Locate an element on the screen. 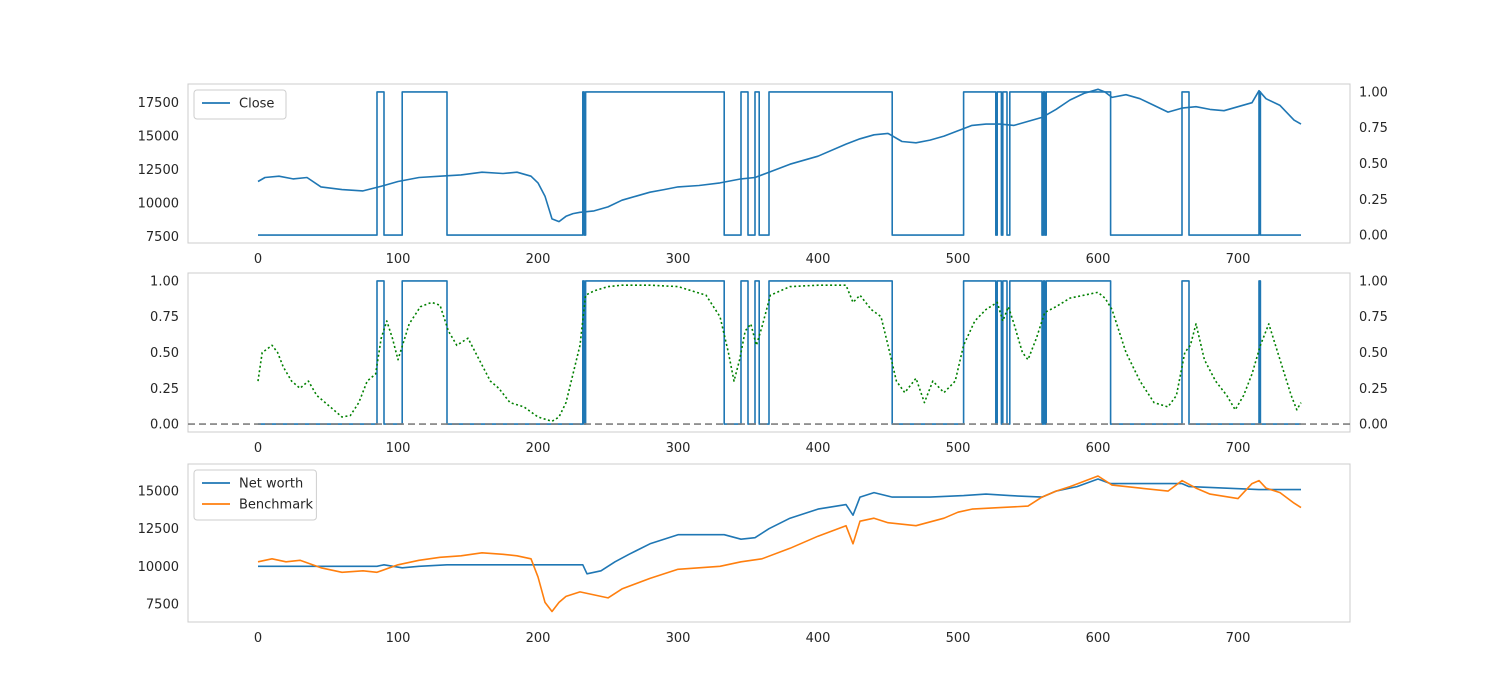 The image size is (1500, 700). signal-y2-tick-label: 0.00 is located at coordinates (1373, 425).